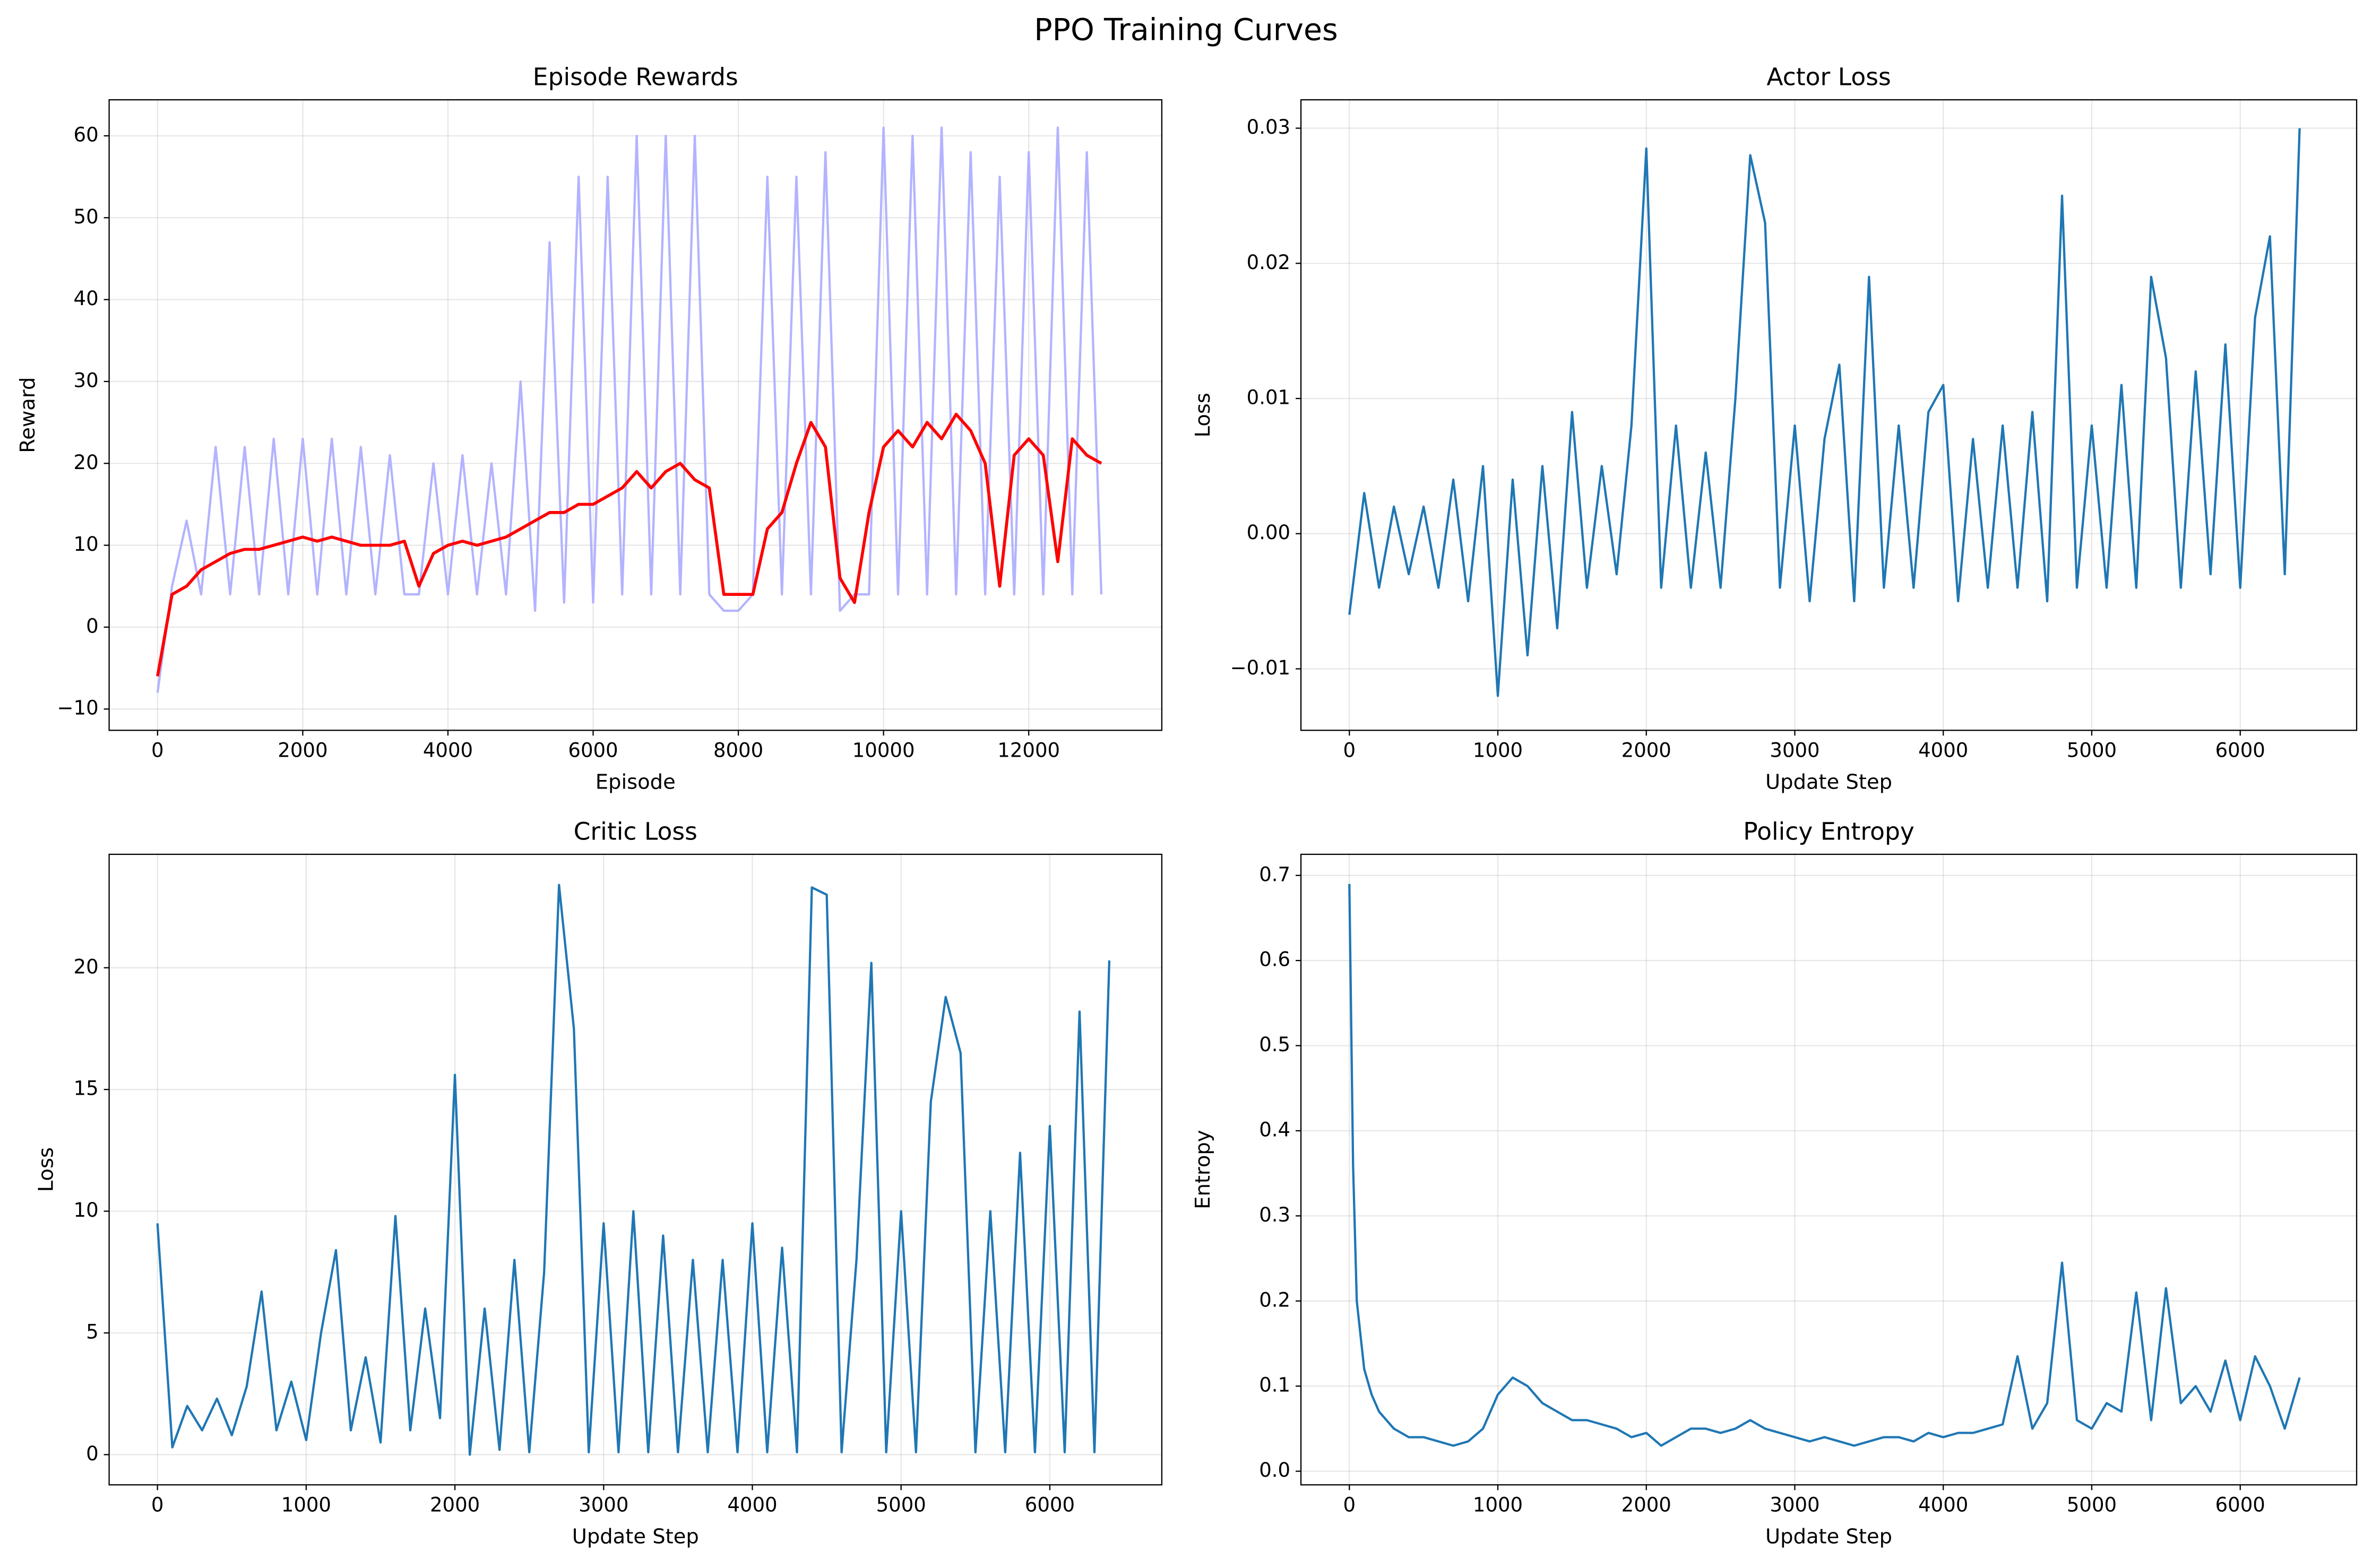 This screenshot has height=1568, width=2372. I want to click on subplot-title: Actor Loss, so click(1828, 77).